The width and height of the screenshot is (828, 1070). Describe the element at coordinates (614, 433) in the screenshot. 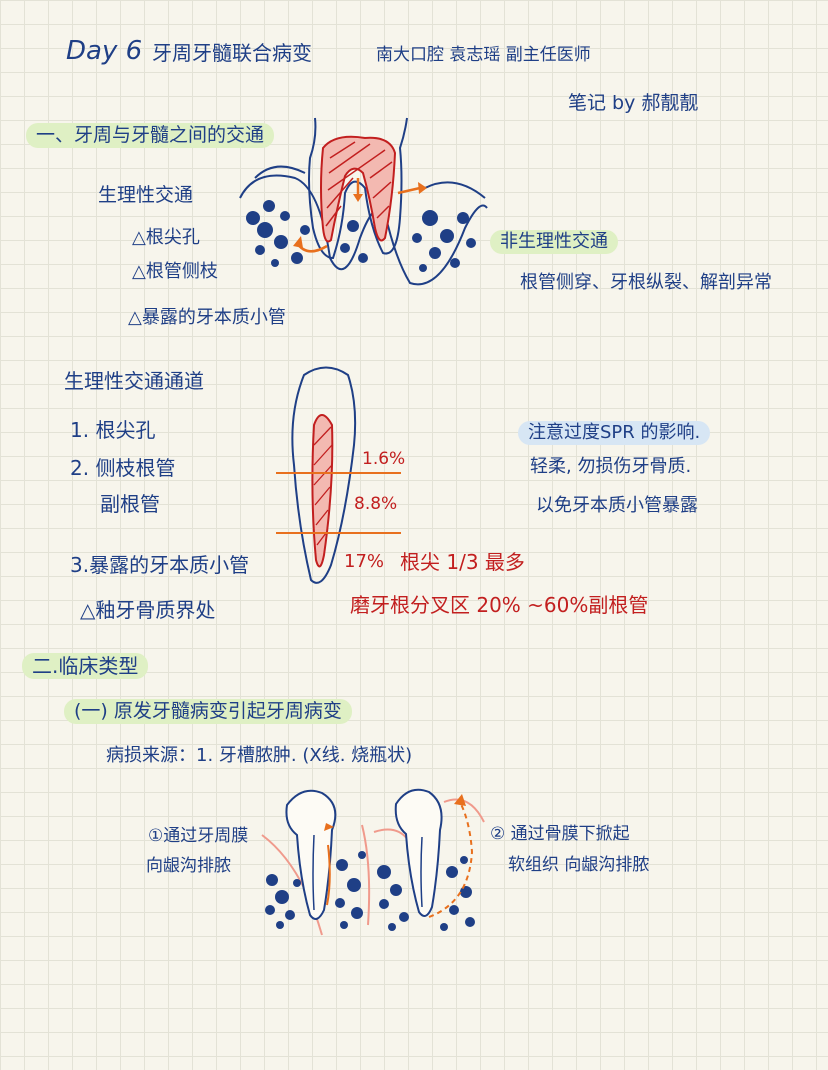

I see `spr-title: 注意过度SPR 的影响.` at that location.